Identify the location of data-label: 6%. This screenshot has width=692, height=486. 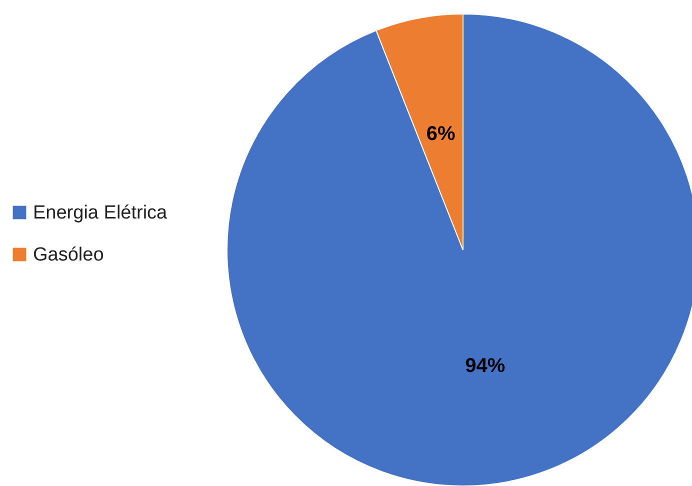
(441, 134).